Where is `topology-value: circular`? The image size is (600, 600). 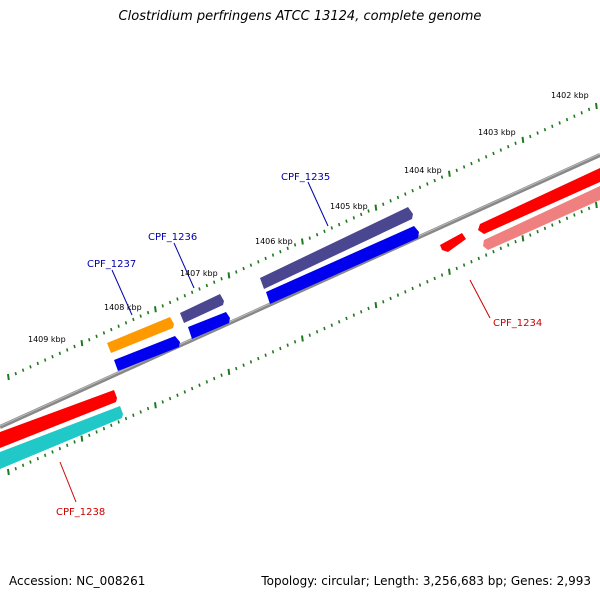 topology-value: circular is located at coordinates (343, 581).